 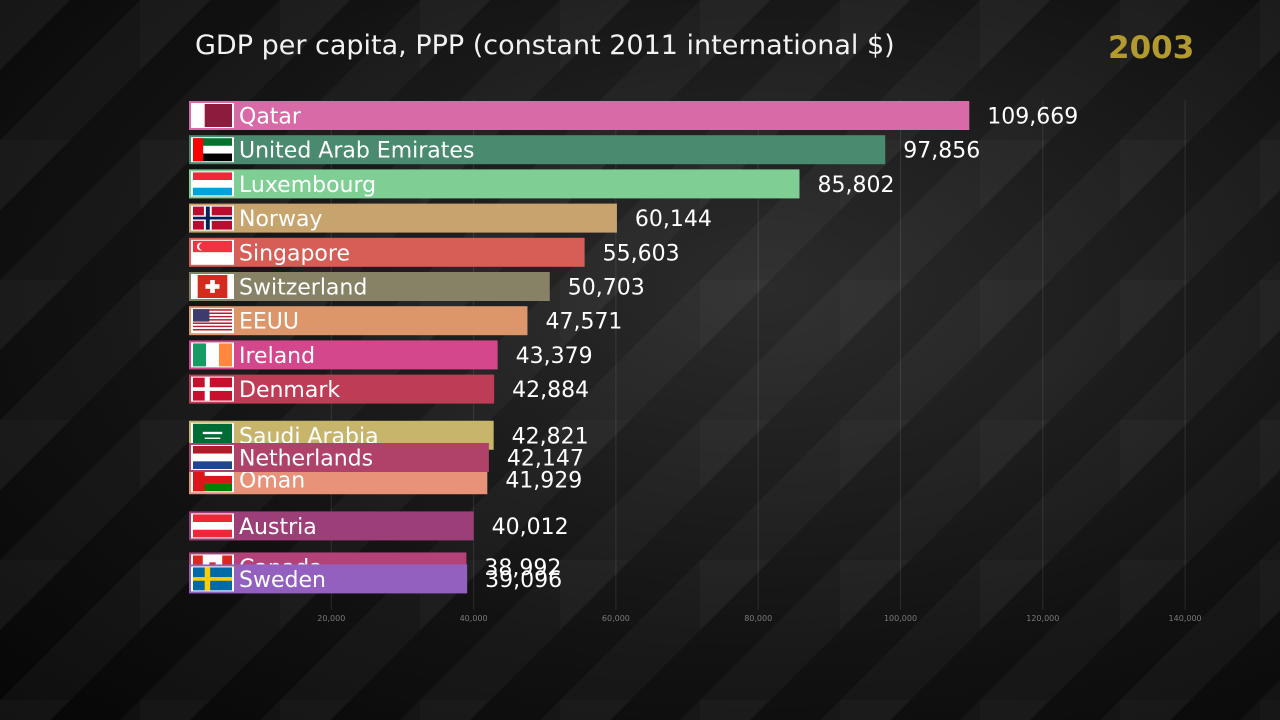 What do you see at coordinates (212, 389) in the screenshot?
I see `denmark-flag` at bounding box center [212, 389].